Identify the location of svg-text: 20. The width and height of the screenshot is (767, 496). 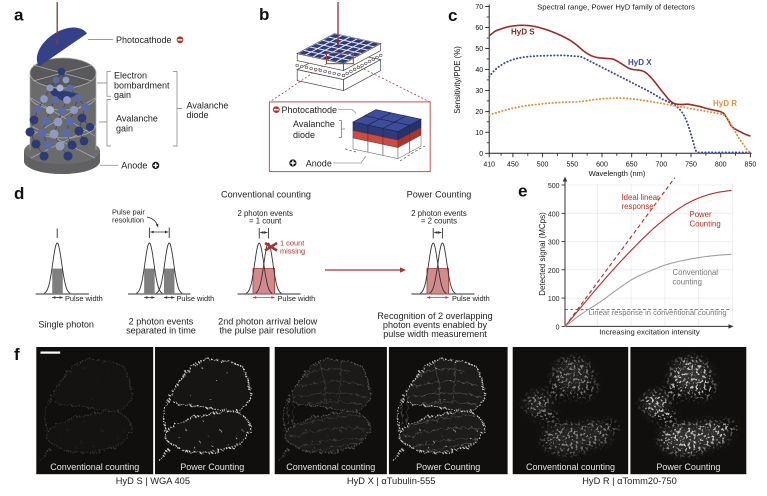
(479, 112).